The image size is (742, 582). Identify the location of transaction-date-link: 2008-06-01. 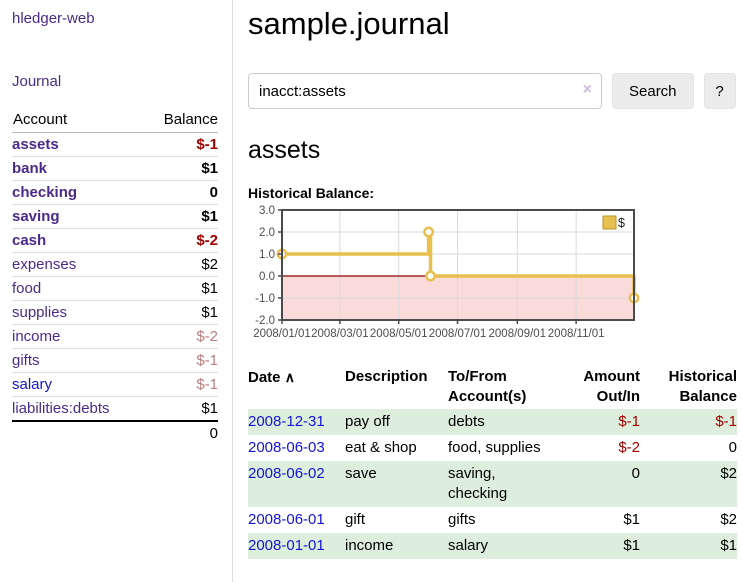
(286, 519).